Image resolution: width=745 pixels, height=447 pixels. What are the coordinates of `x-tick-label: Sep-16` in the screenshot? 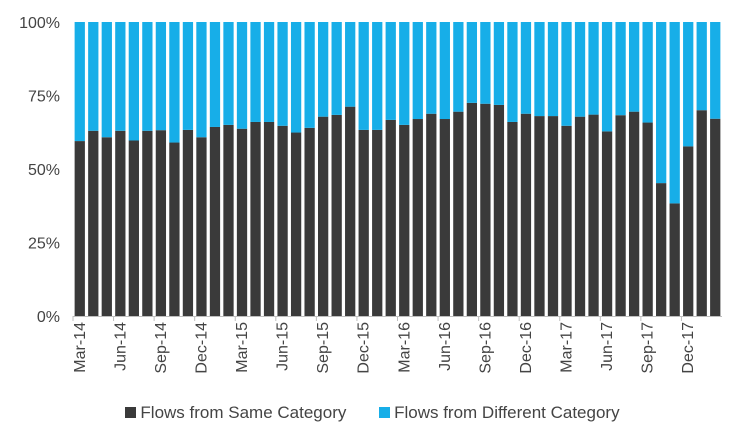 It's located at (485, 348).